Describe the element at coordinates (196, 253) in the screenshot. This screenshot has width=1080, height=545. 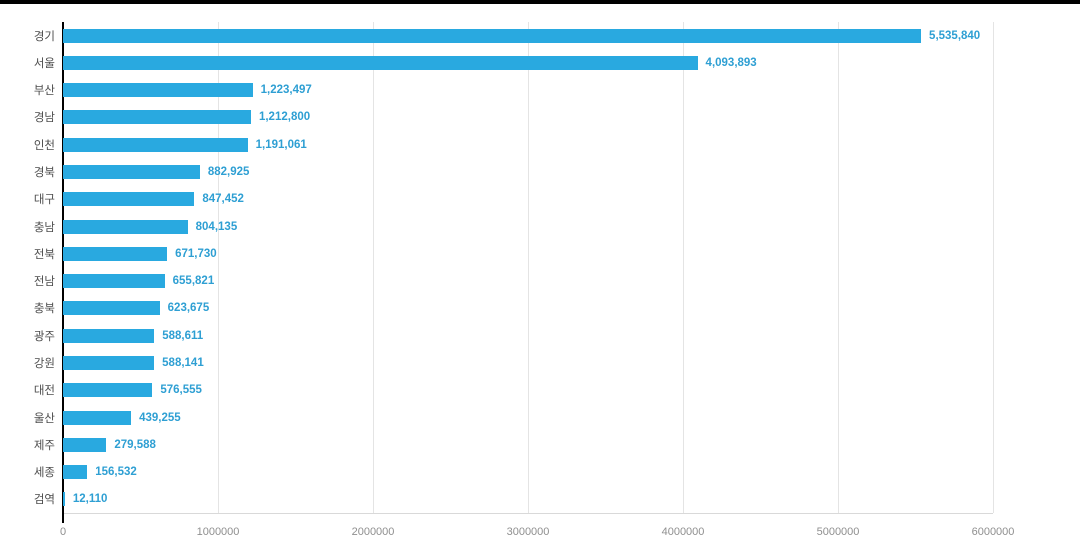
I see `value-label: 671,730` at that location.